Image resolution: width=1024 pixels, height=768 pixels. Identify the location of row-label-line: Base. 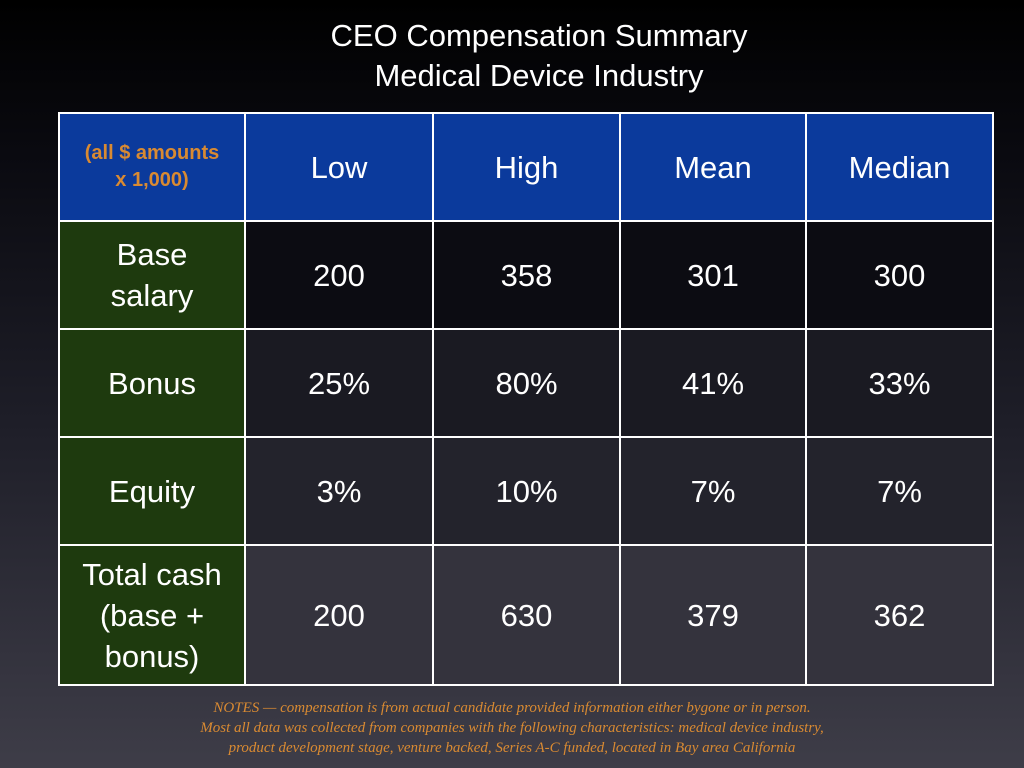
(152, 254).